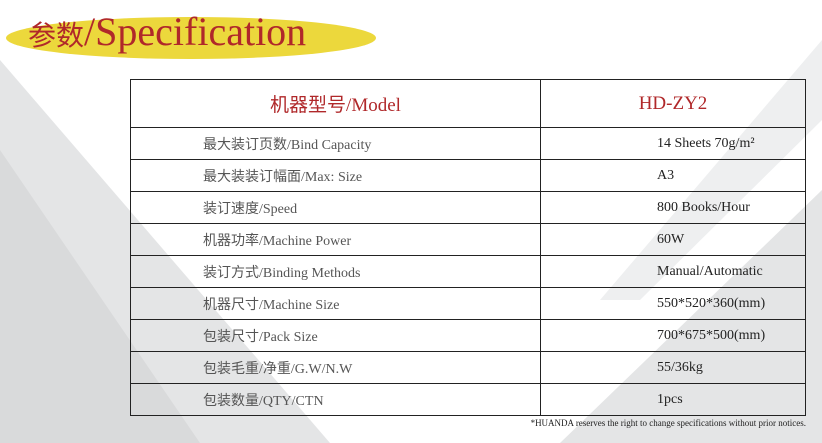 Image resolution: width=822 pixels, height=443 pixels. I want to click on title-highlight, so click(191, 38).